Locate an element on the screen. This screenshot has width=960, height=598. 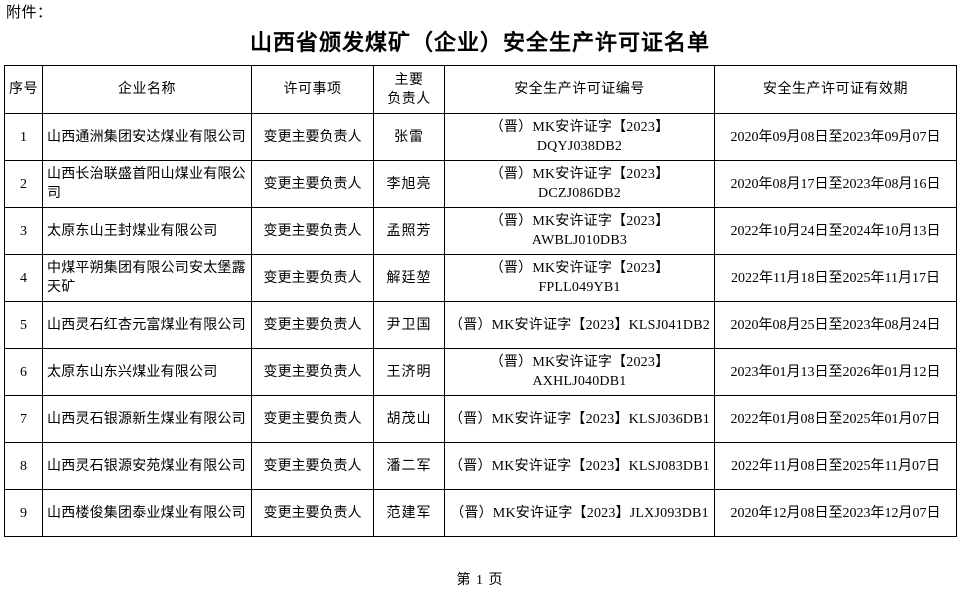
cell-validity-period: 2020年12月08日至2023年12月07日 is located at coordinates (835, 513).